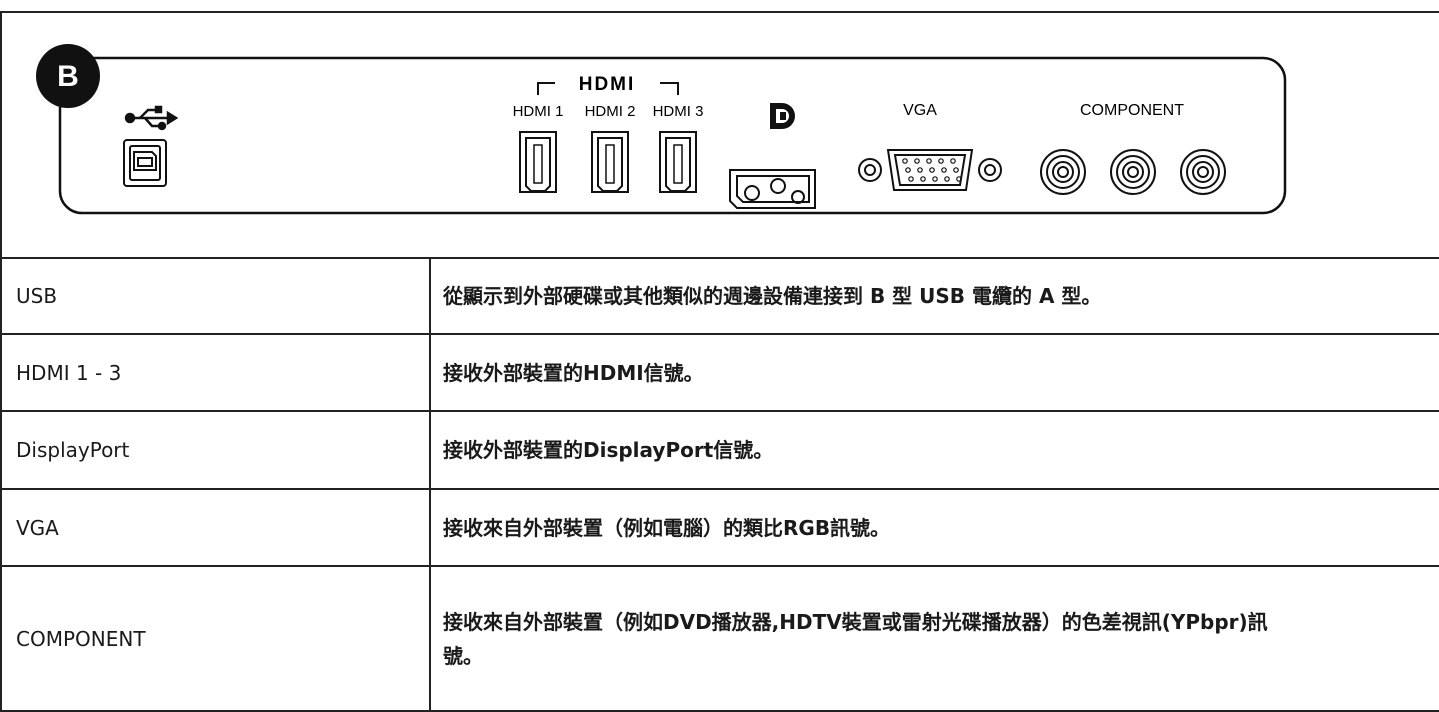  Describe the element at coordinates (1132, 110) in the screenshot. I see `component-label: COMPONENT` at that location.